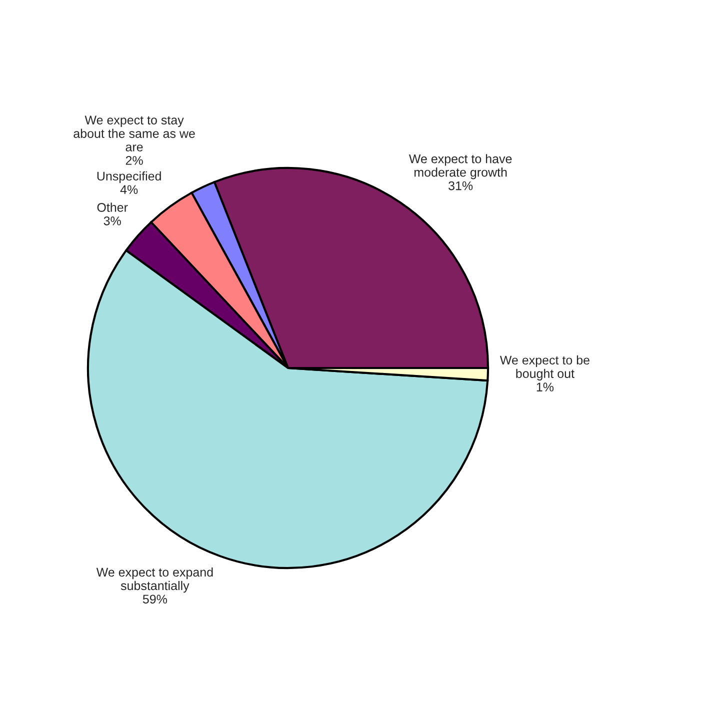 The image size is (702, 726). Describe the element at coordinates (112, 221) in the screenshot. I see `data-label: 3%` at that location.